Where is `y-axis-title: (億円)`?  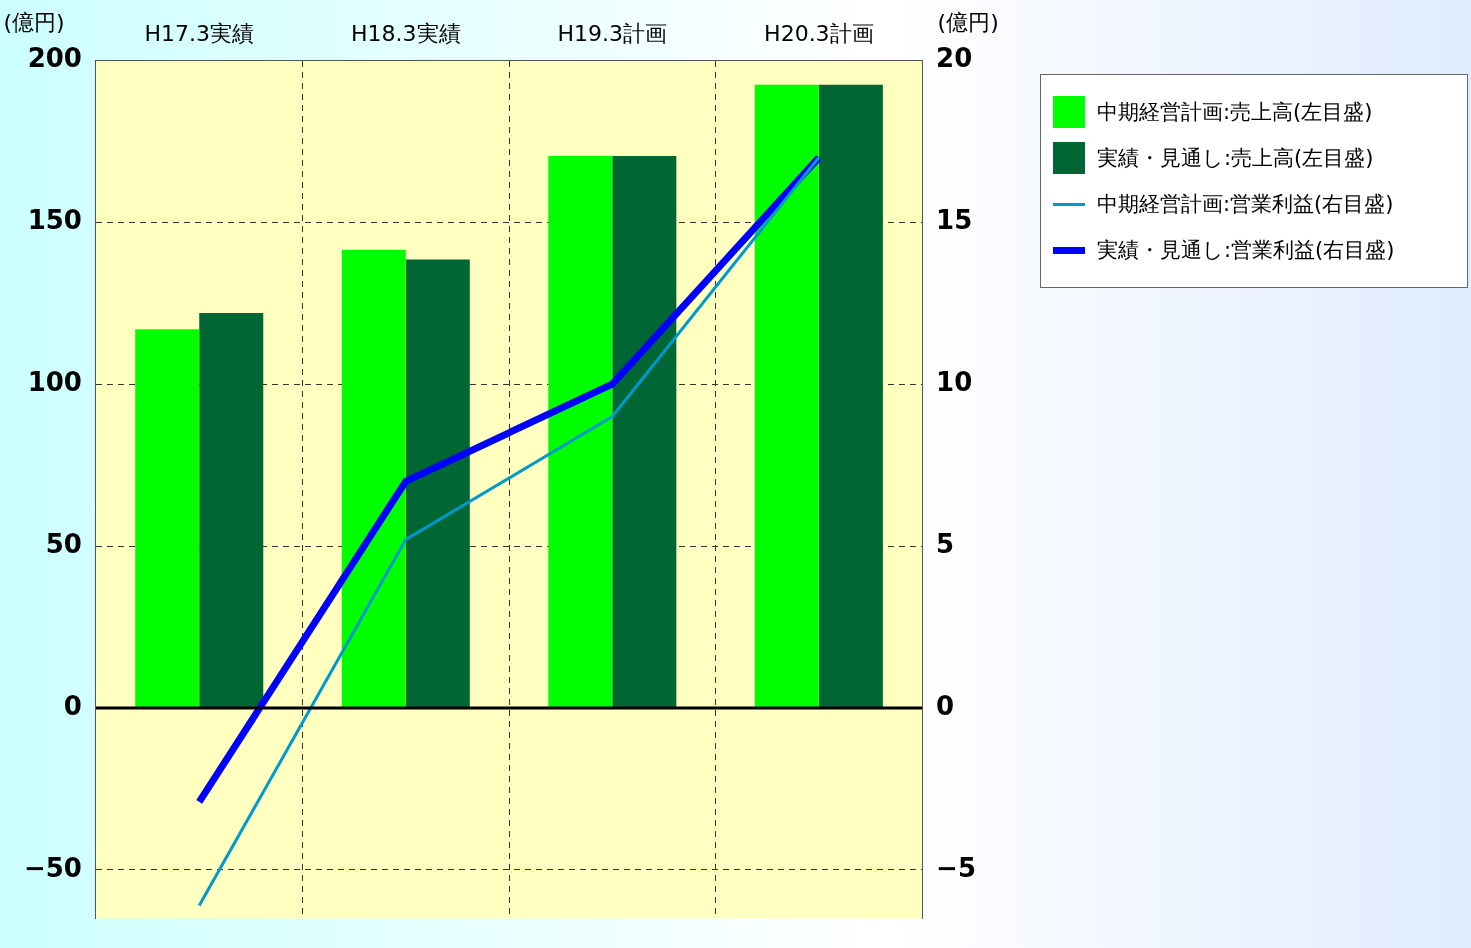 y-axis-title: (億円) is located at coordinates (34, 22).